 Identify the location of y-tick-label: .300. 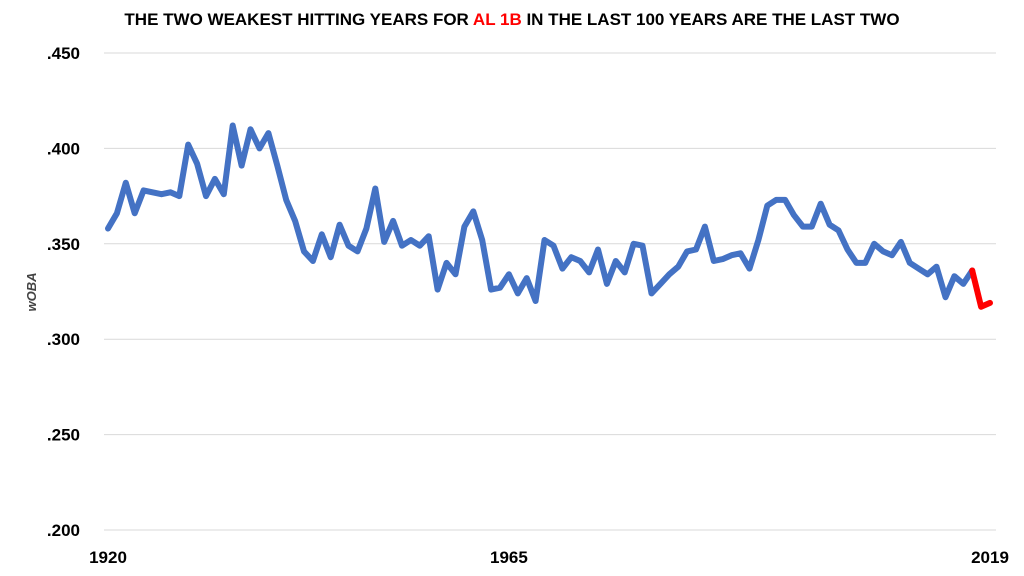
(63, 339).